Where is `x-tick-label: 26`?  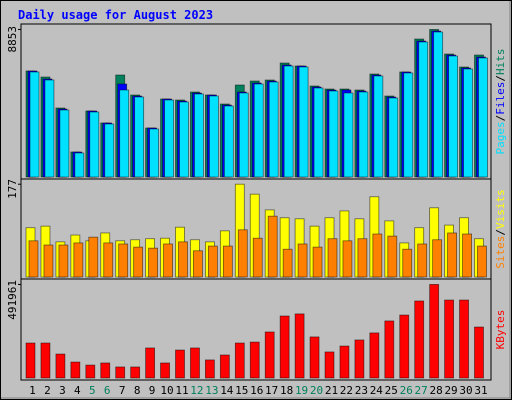 x-tick-label: 26 is located at coordinates (406, 390).